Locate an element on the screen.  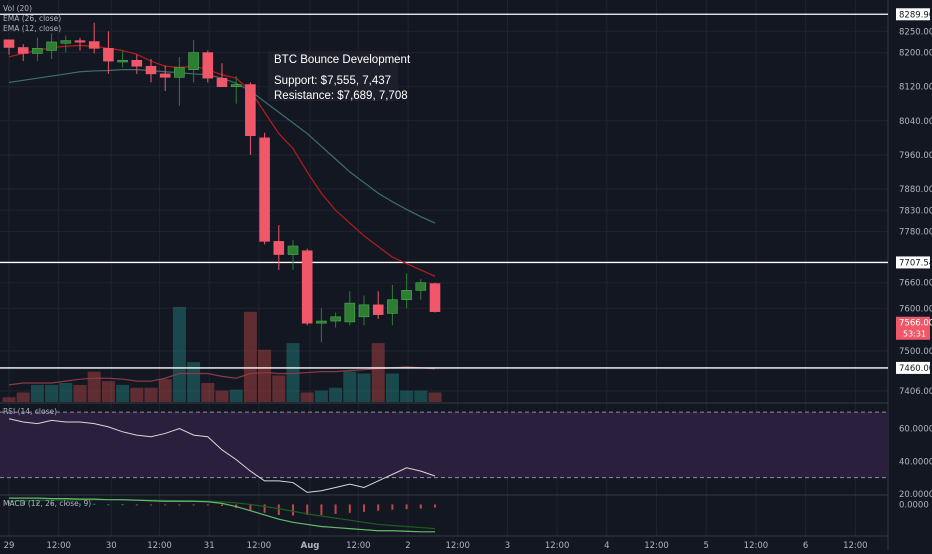
rsi-legend: RSI (14, close) is located at coordinates (30, 411).